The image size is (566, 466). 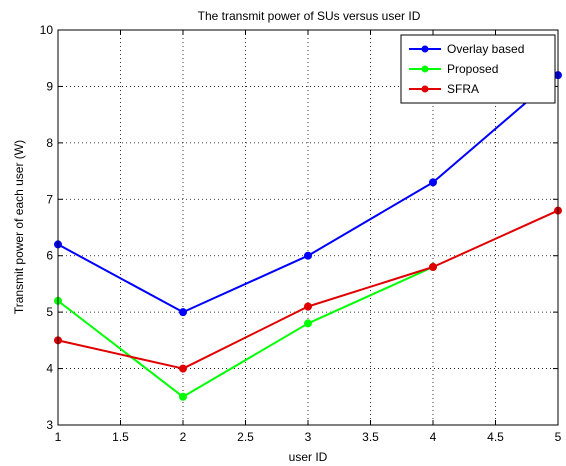 I want to click on legend: Overlay based Proposed SFRA, so click(x=478, y=69).